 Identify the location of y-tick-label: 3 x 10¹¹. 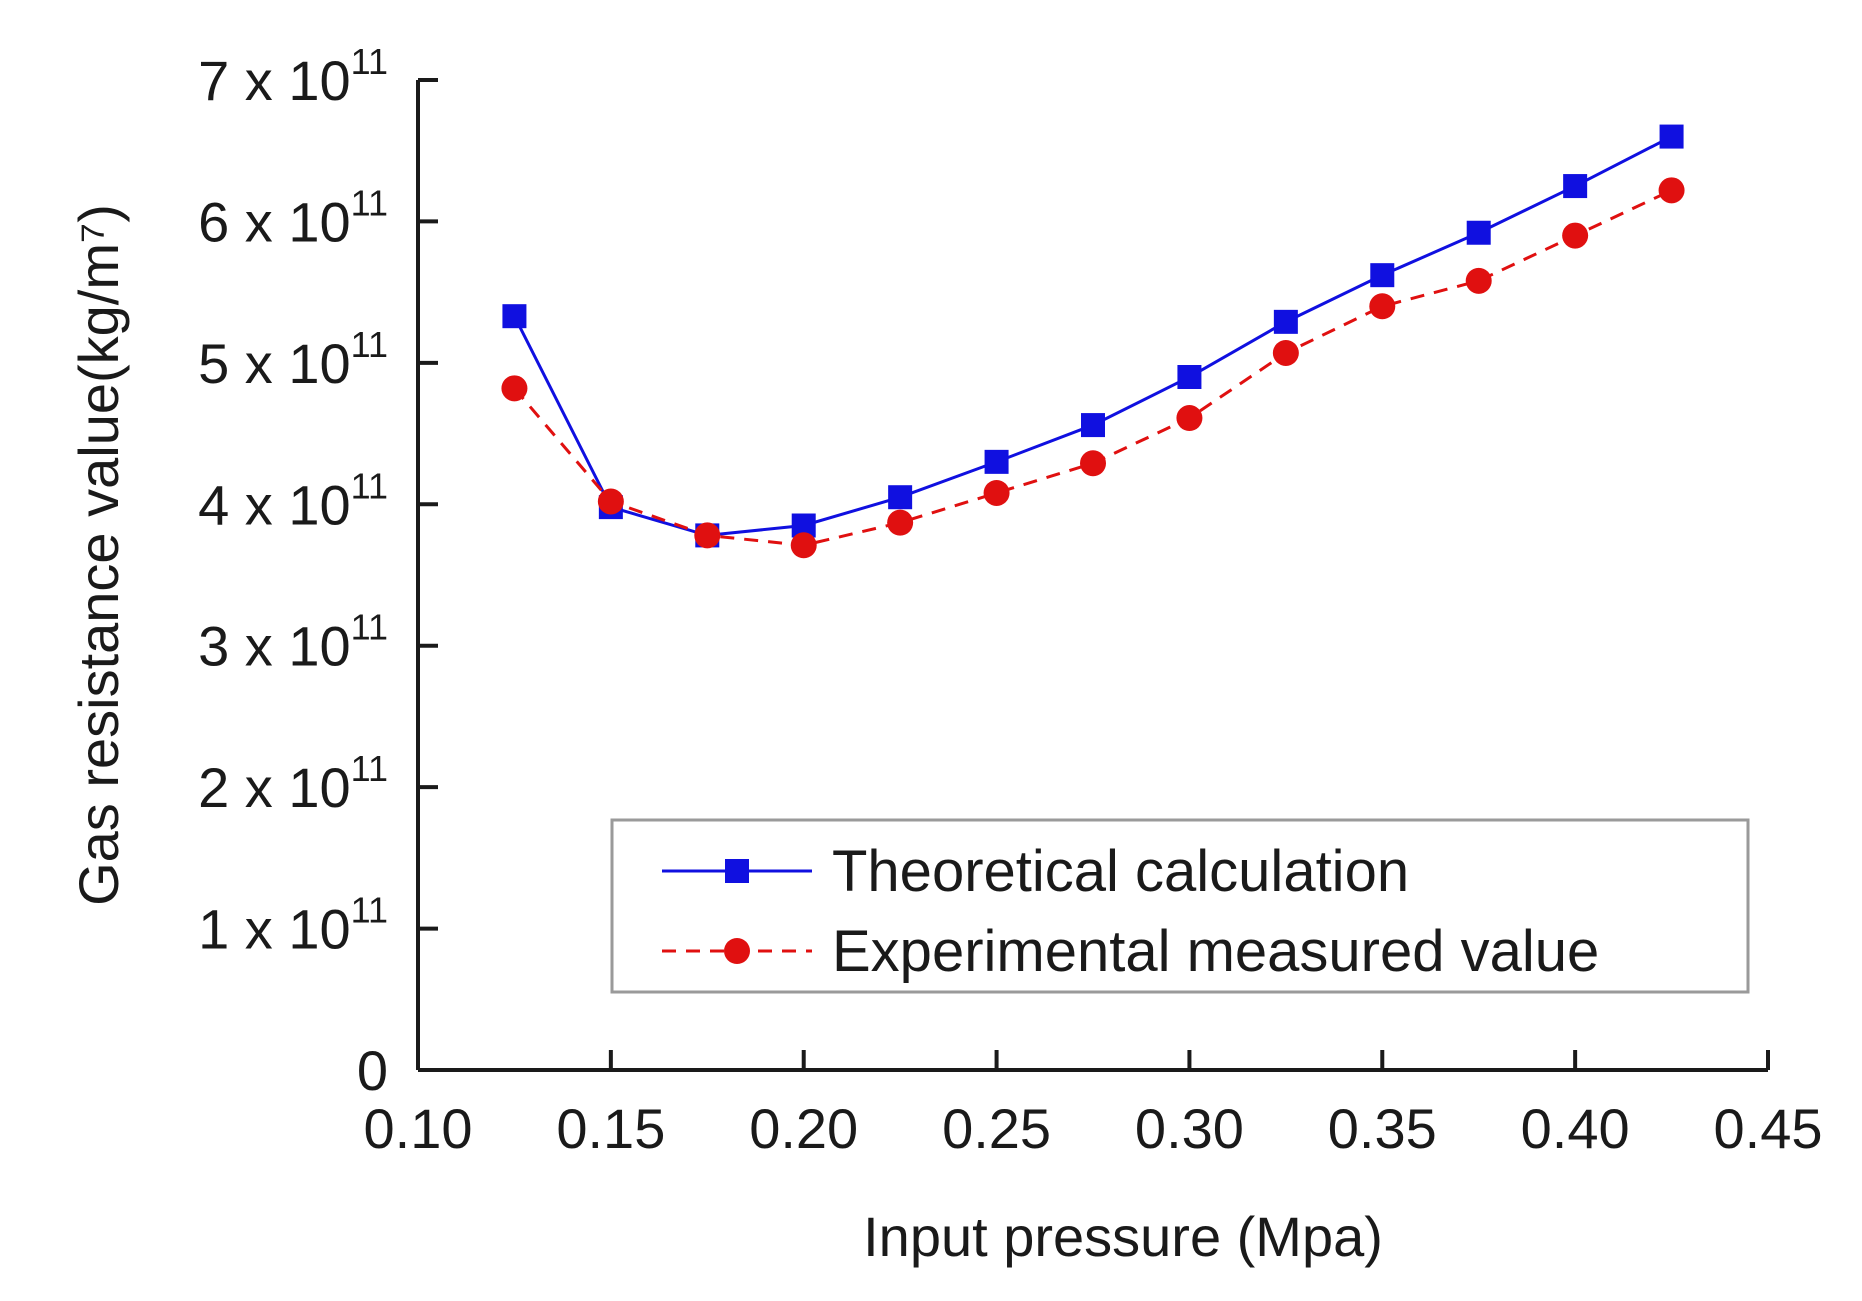
(293, 642).